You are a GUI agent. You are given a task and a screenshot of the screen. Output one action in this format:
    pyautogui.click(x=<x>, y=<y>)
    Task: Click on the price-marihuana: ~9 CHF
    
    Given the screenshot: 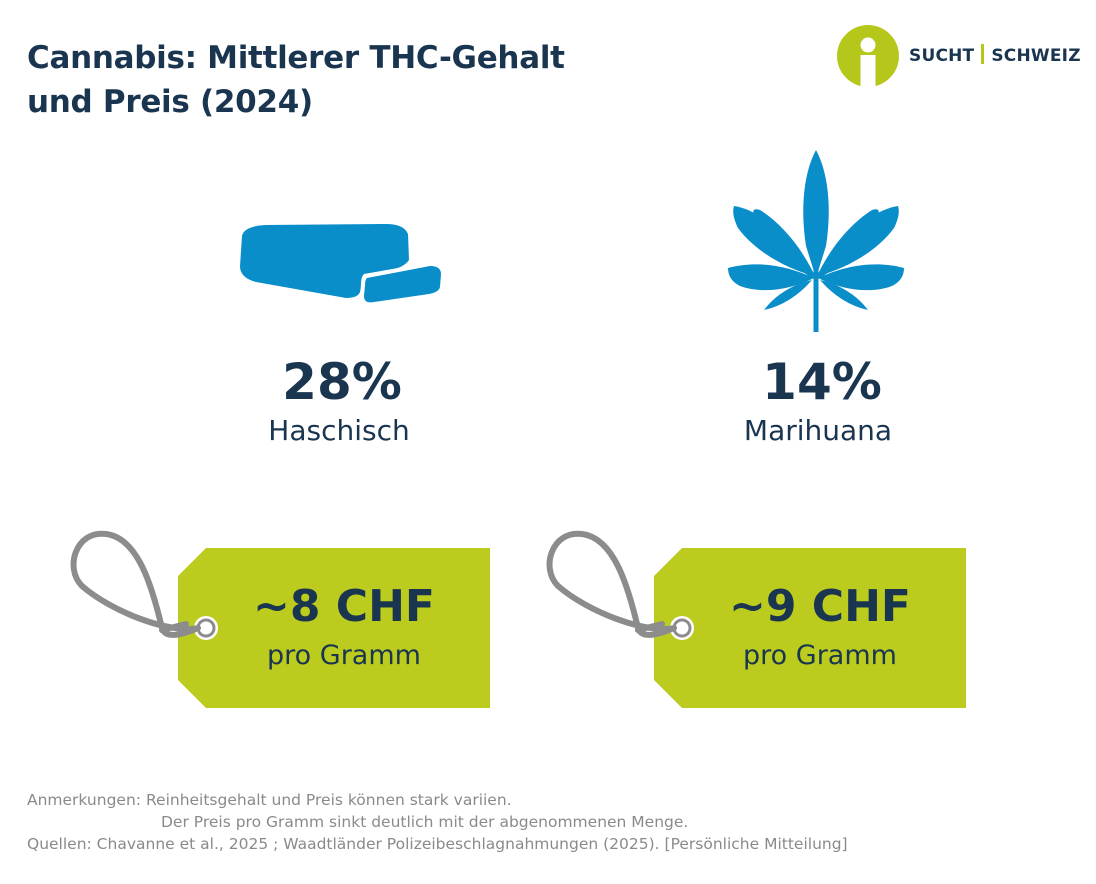 What is the action you would take?
    pyautogui.click(x=820, y=606)
    